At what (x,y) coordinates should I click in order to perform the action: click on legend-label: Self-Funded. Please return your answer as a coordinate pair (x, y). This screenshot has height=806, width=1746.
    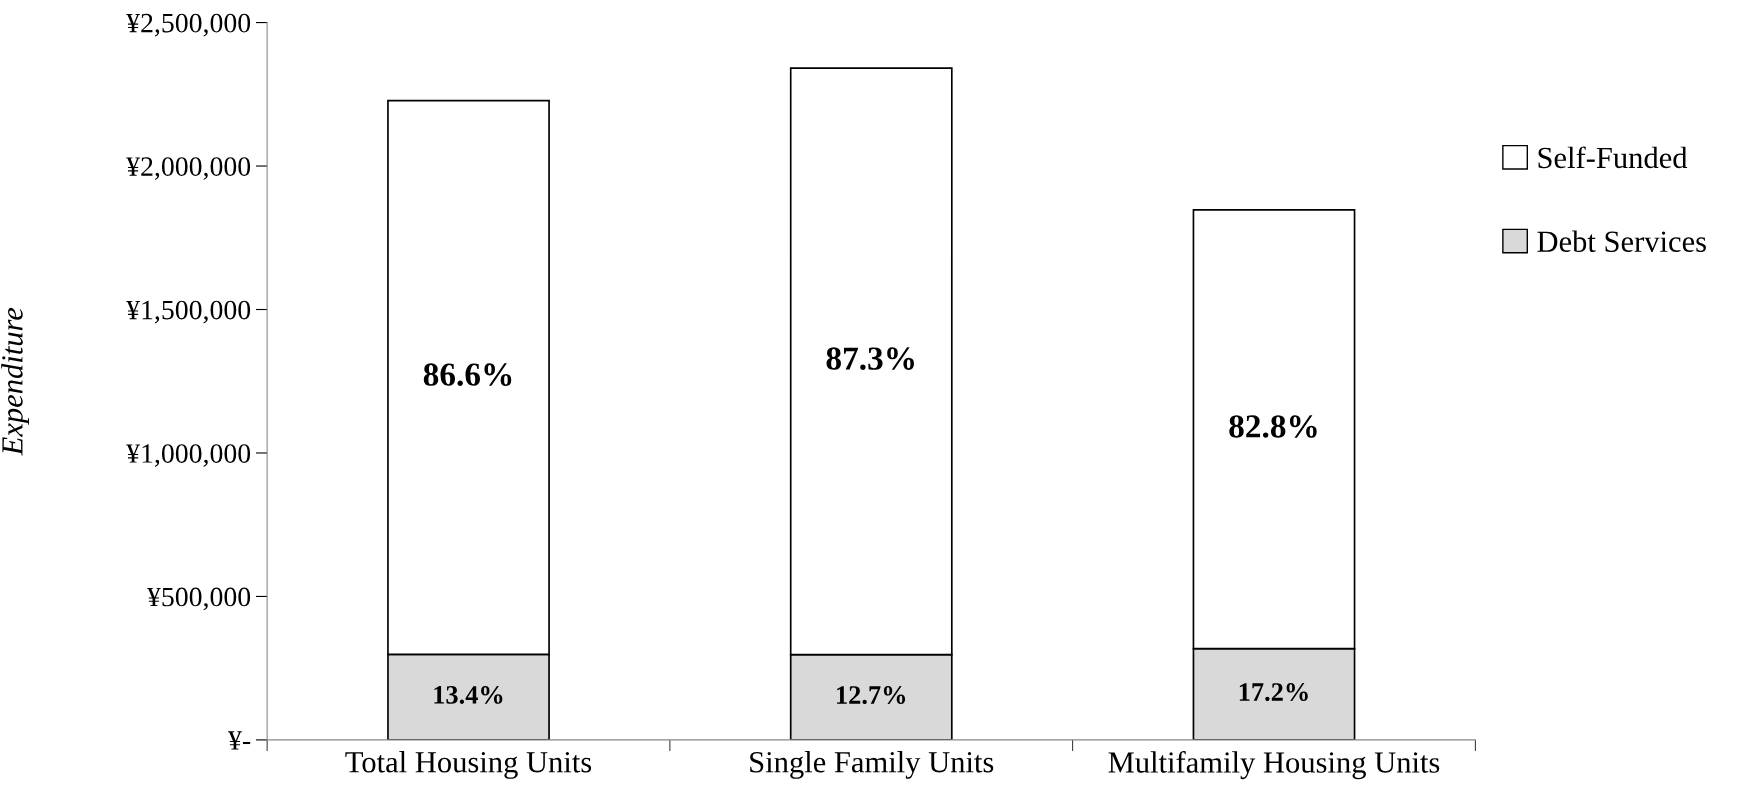
    Looking at the image, I should click on (1613, 157).